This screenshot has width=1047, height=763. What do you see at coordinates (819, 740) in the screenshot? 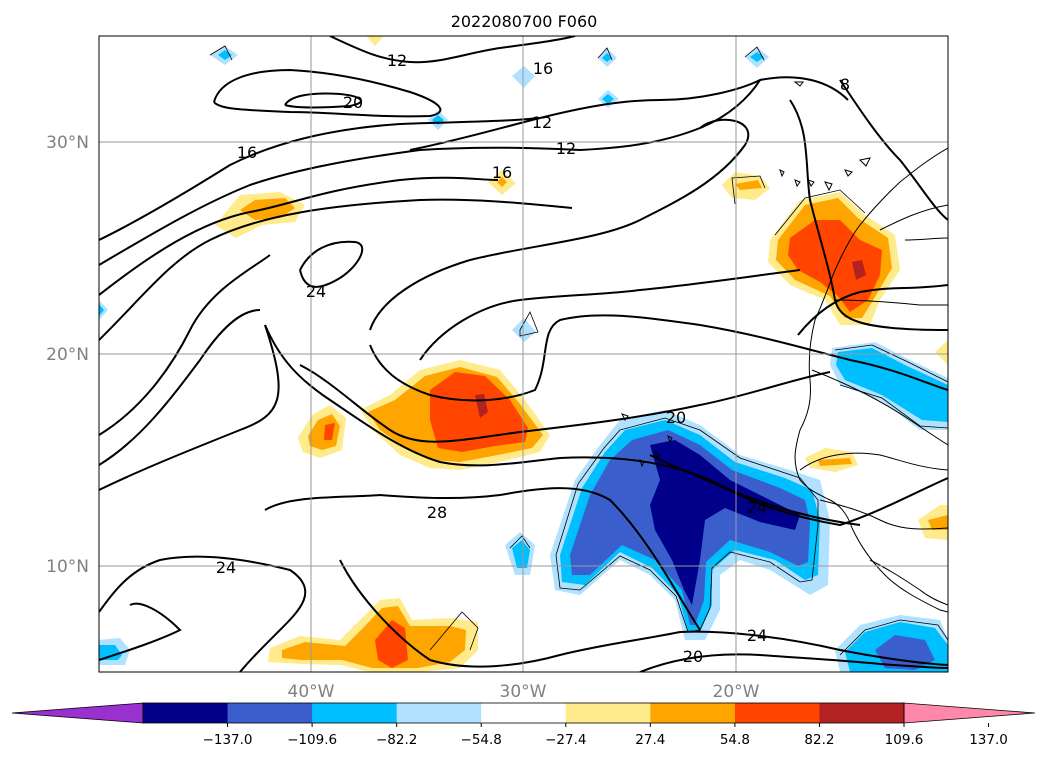
I see `colorbar-tick-label: 82.2` at bounding box center [819, 740].